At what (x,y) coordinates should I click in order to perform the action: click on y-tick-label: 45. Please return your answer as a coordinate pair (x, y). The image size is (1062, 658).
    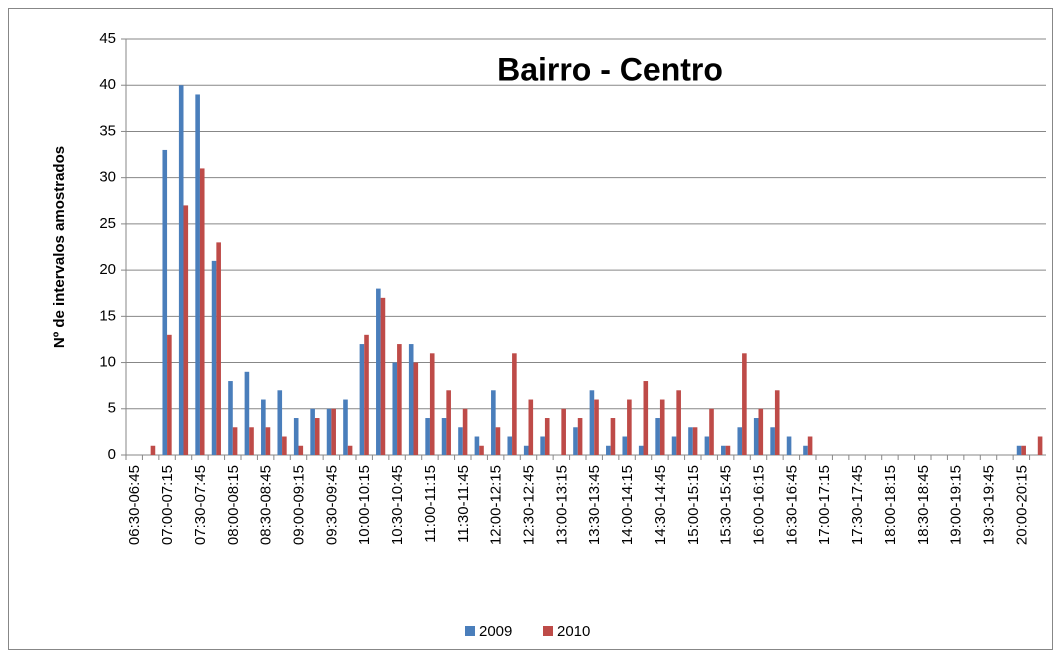
    Looking at the image, I should click on (107, 38).